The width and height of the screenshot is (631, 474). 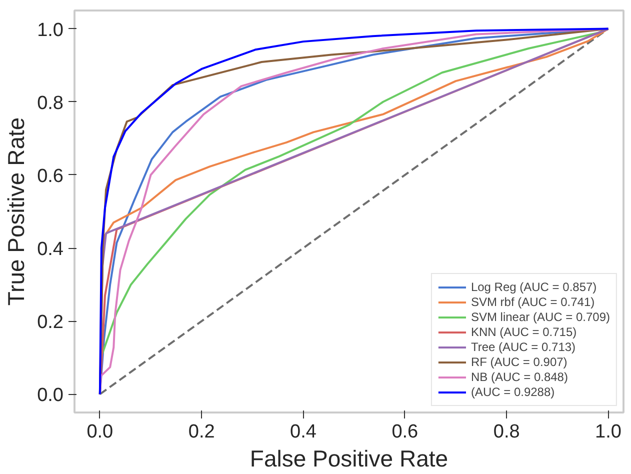 What do you see at coordinates (50, 30) in the screenshot?
I see `y-tick-label: 1.0` at bounding box center [50, 30].